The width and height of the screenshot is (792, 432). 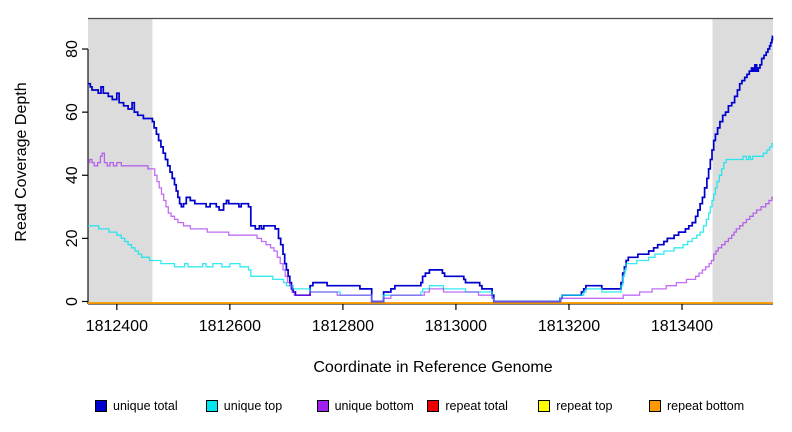 I want to click on legend-label-repeat-total: repeat total, so click(x=476, y=406).